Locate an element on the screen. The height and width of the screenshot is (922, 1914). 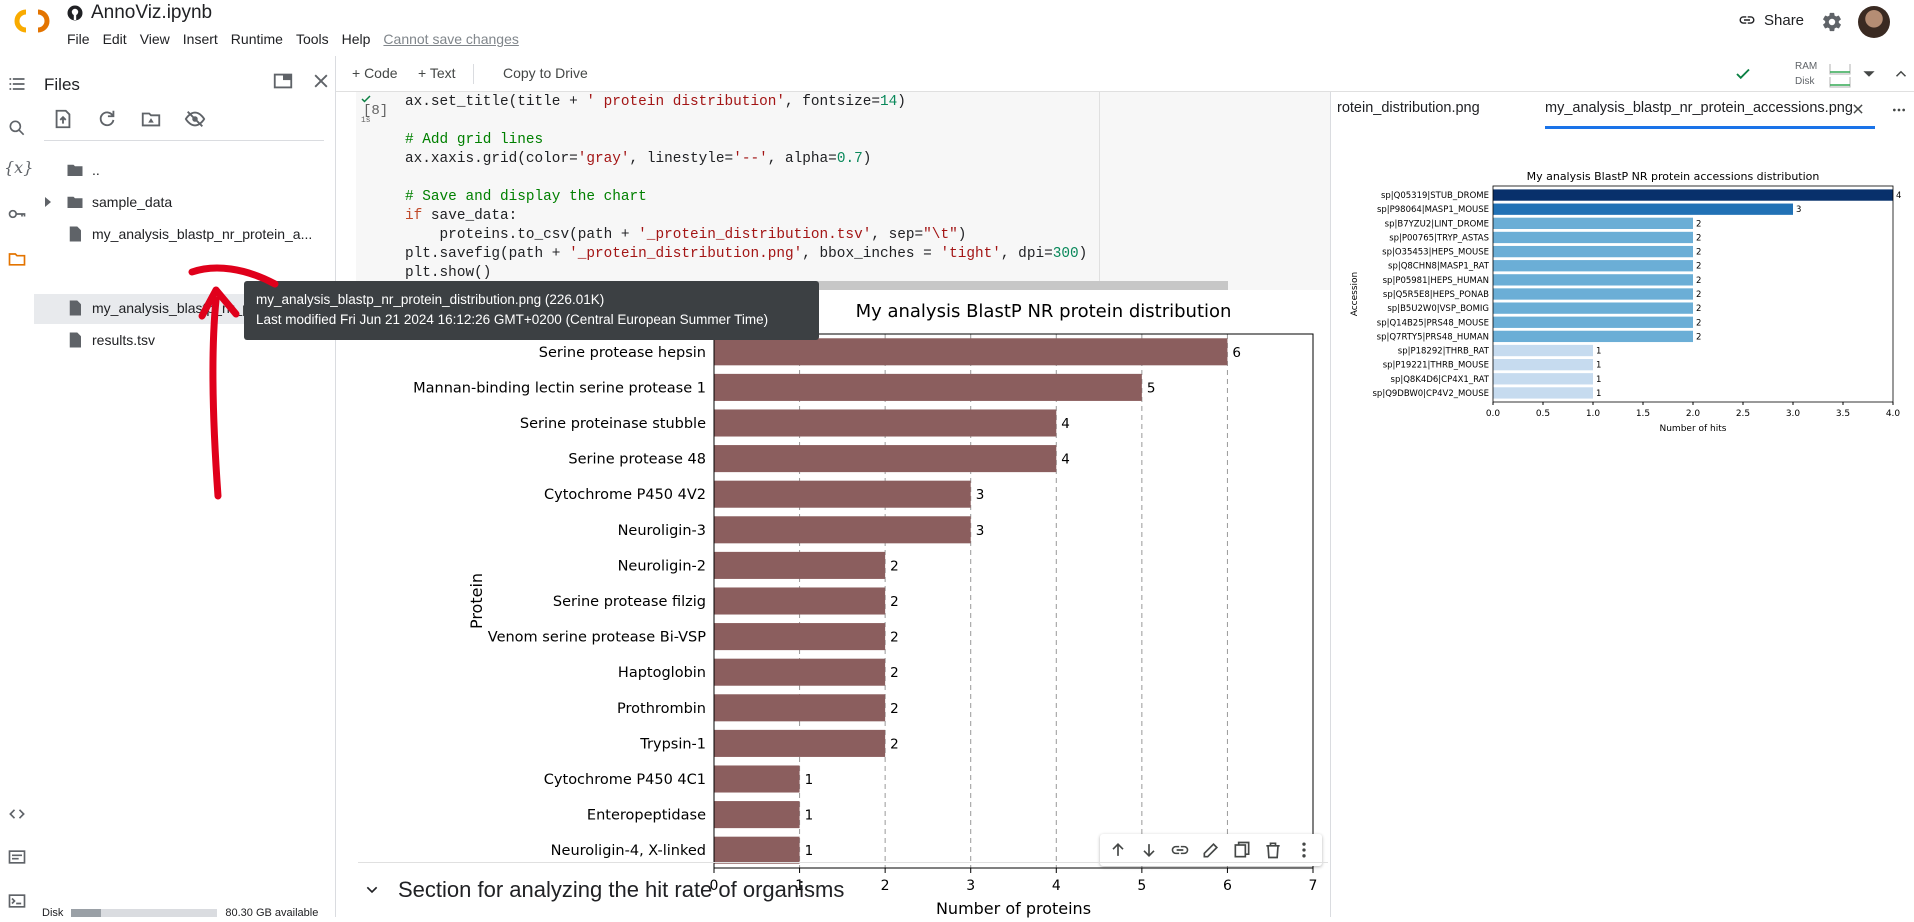
x-axis-label: Number of proteins is located at coordinates (1013, 908).